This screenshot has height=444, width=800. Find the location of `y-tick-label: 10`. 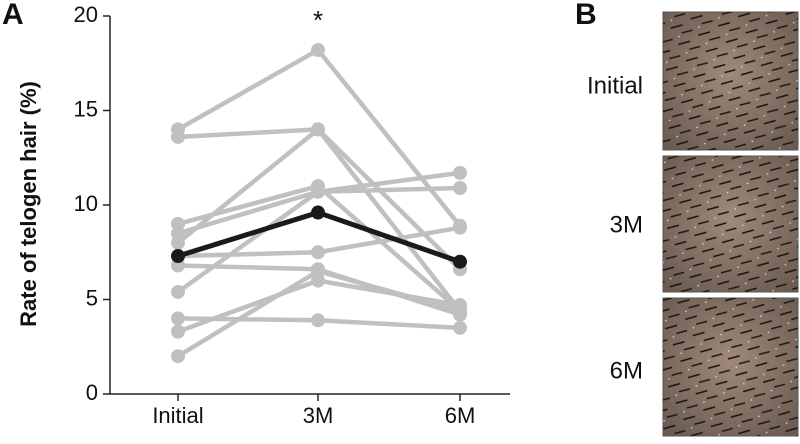

y-tick-label: 10 is located at coordinates (86, 203).